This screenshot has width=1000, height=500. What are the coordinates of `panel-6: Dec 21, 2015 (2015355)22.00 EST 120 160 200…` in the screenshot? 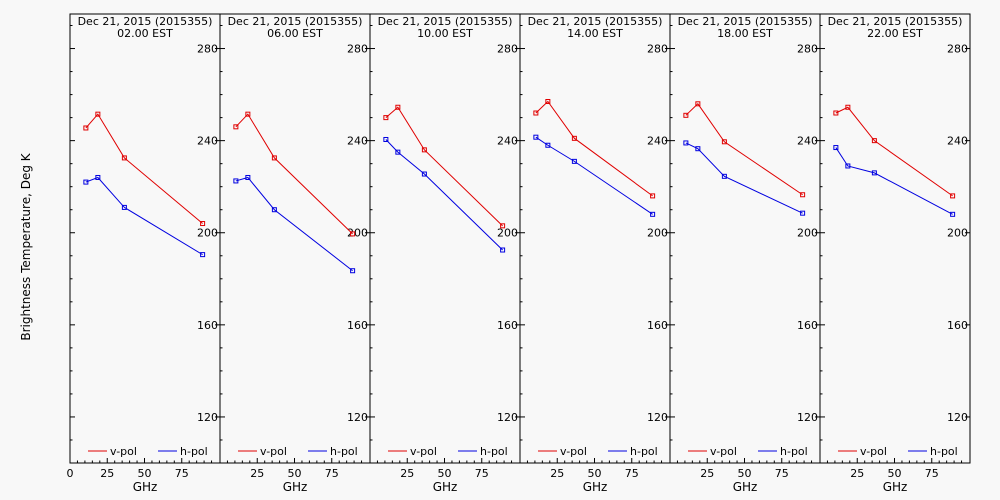 It's located at (895, 253).